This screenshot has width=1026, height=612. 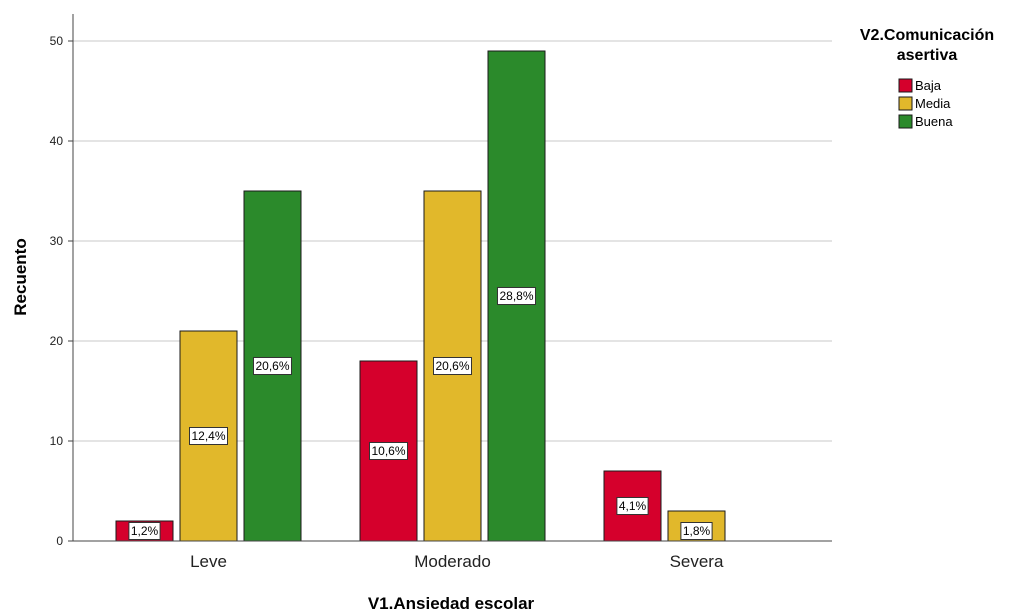 What do you see at coordinates (57, 141) in the screenshot?
I see `y-tick-label-40: 40` at bounding box center [57, 141].